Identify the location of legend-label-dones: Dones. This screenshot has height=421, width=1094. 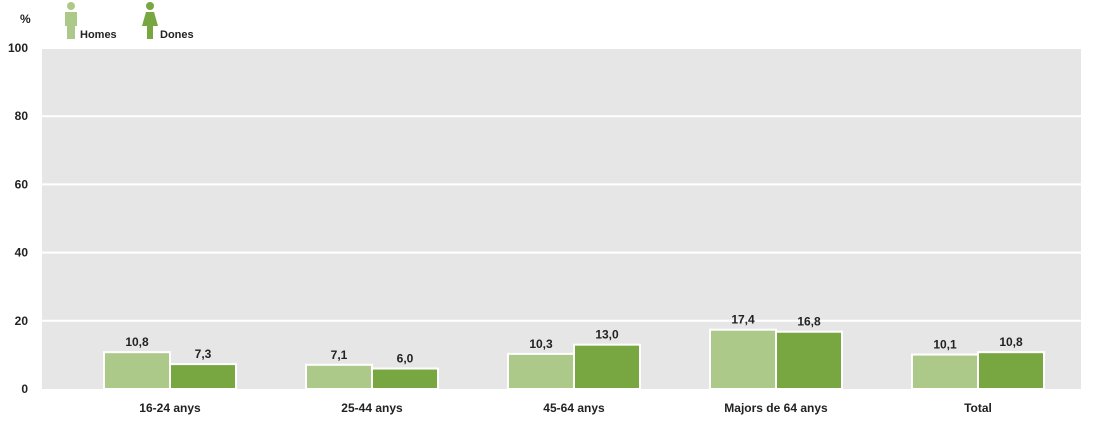
(177, 35).